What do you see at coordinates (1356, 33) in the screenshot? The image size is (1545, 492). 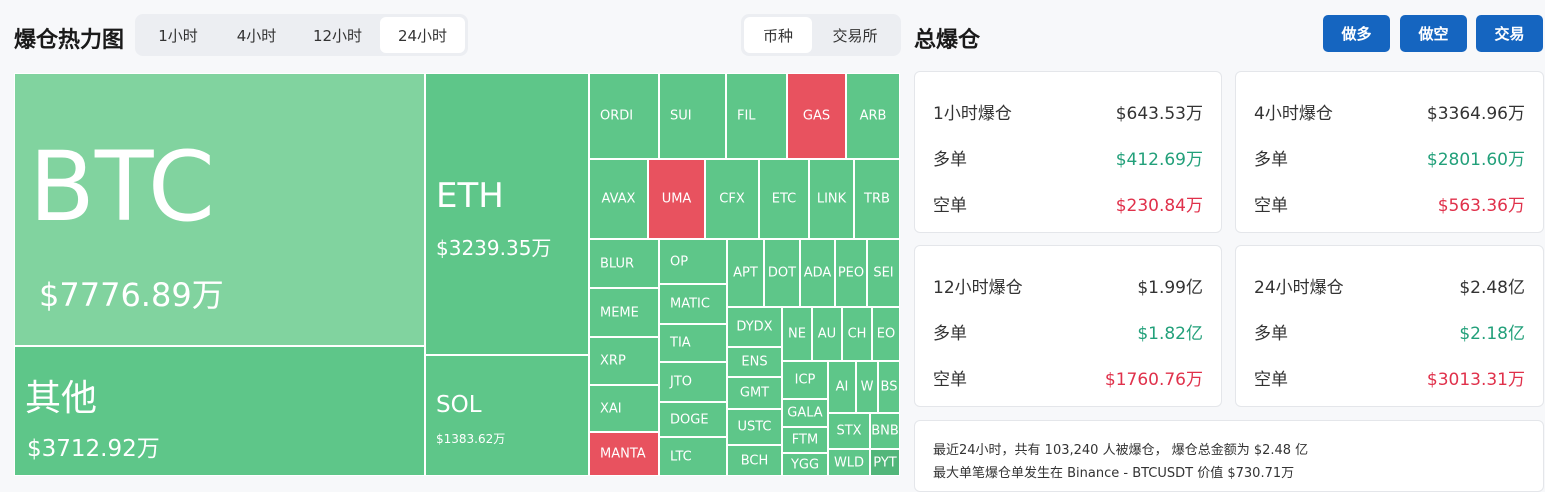 I see `long-button: 做多` at bounding box center [1356, 33].